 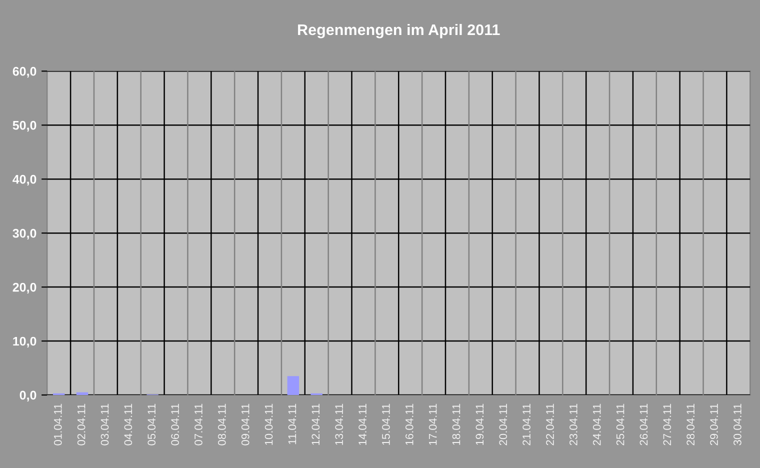 What do you see at coordinates (362, 424) in the screenshot?
I see `x-tick-label: 14.04.11` at bounding box center [362, 424].